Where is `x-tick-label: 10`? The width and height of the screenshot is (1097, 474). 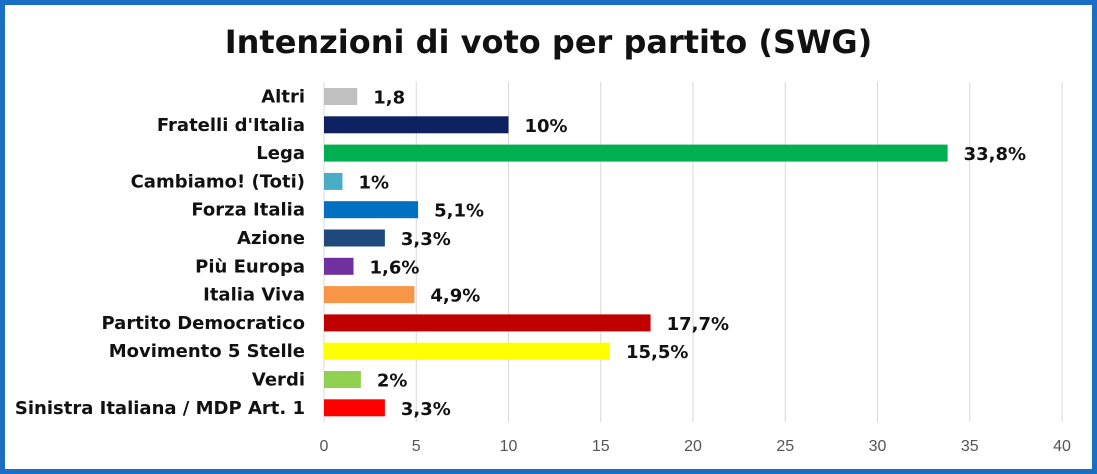 x-tick-label: 10 is located at coordinates (509, 446).